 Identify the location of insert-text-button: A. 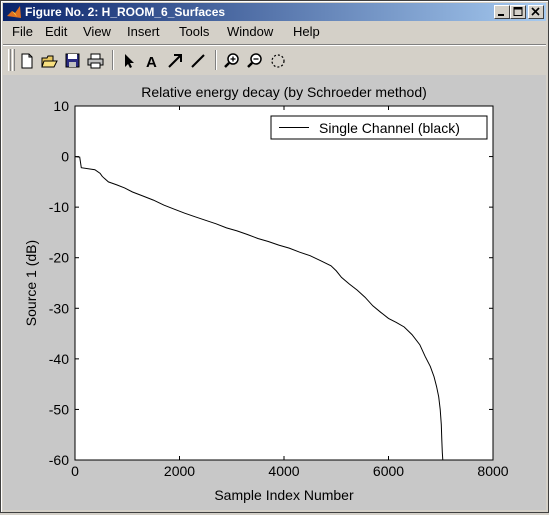
(152, 61).